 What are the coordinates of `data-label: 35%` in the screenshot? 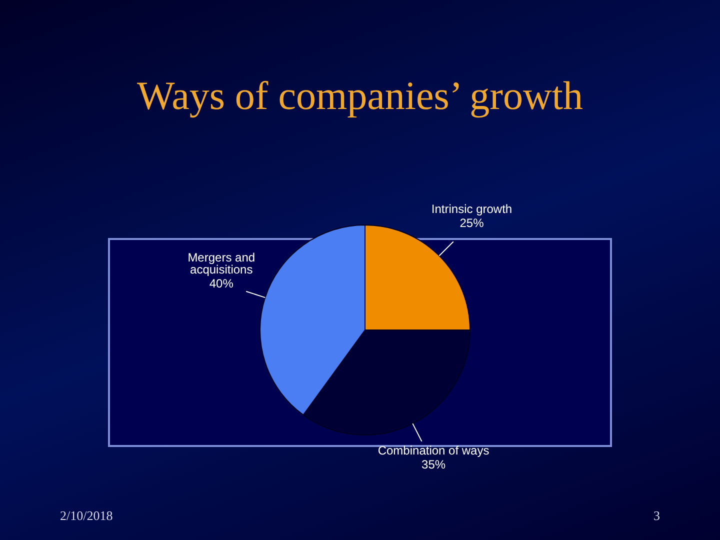 It's located at (434, 465).